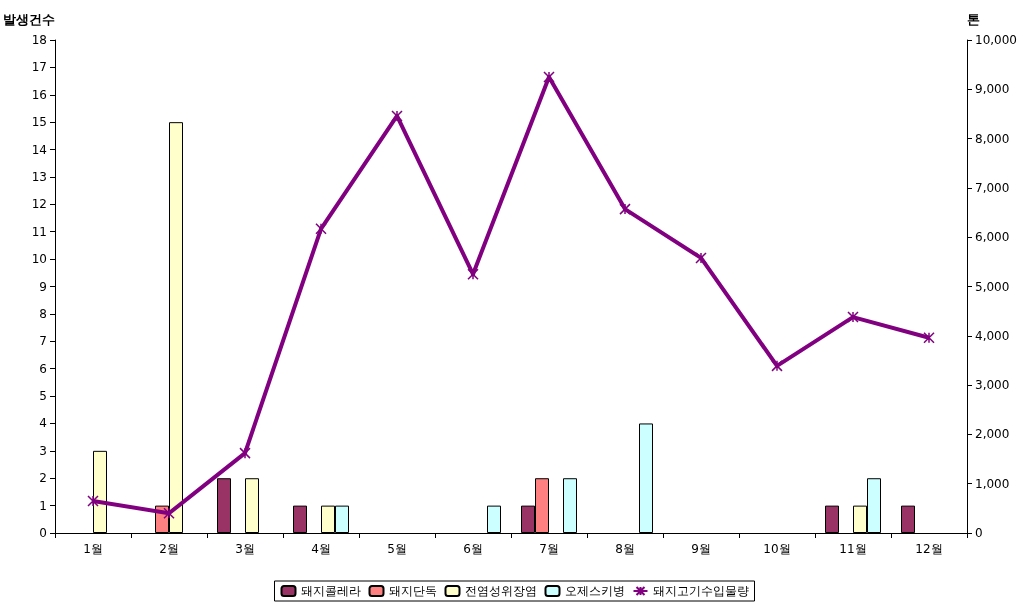 The image size is (1029, 603). I want to click on legend-label: 돼지단독, so click(412, 591).